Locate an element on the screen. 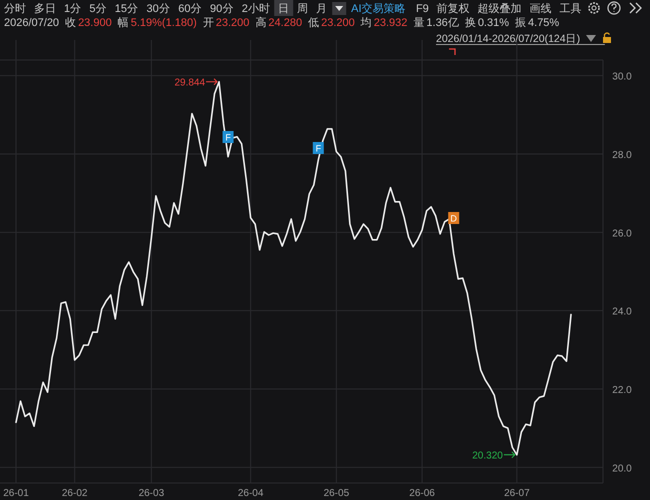 The width and height of the screenshot is (650, 500). text: 60分 is located at coordinates (190, 9).